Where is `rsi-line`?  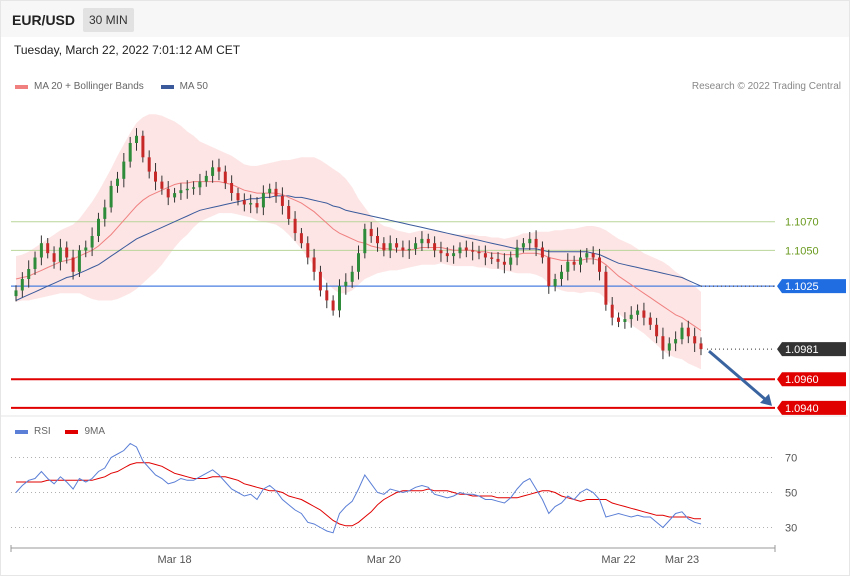
rsi-line is located at coordinates (358, 488).